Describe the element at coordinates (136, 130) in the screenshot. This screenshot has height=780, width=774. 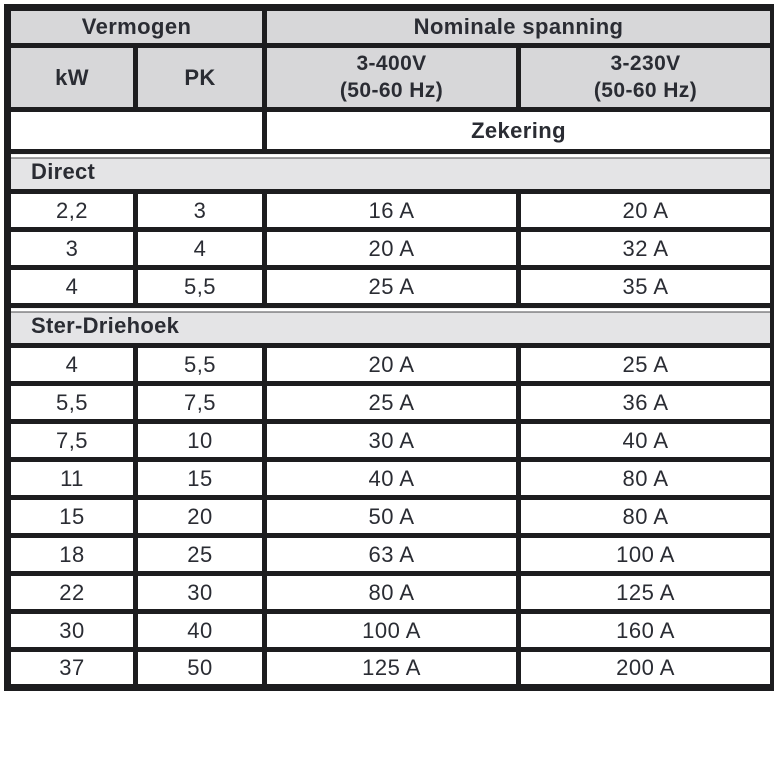
I see `empty-cell` at that location.